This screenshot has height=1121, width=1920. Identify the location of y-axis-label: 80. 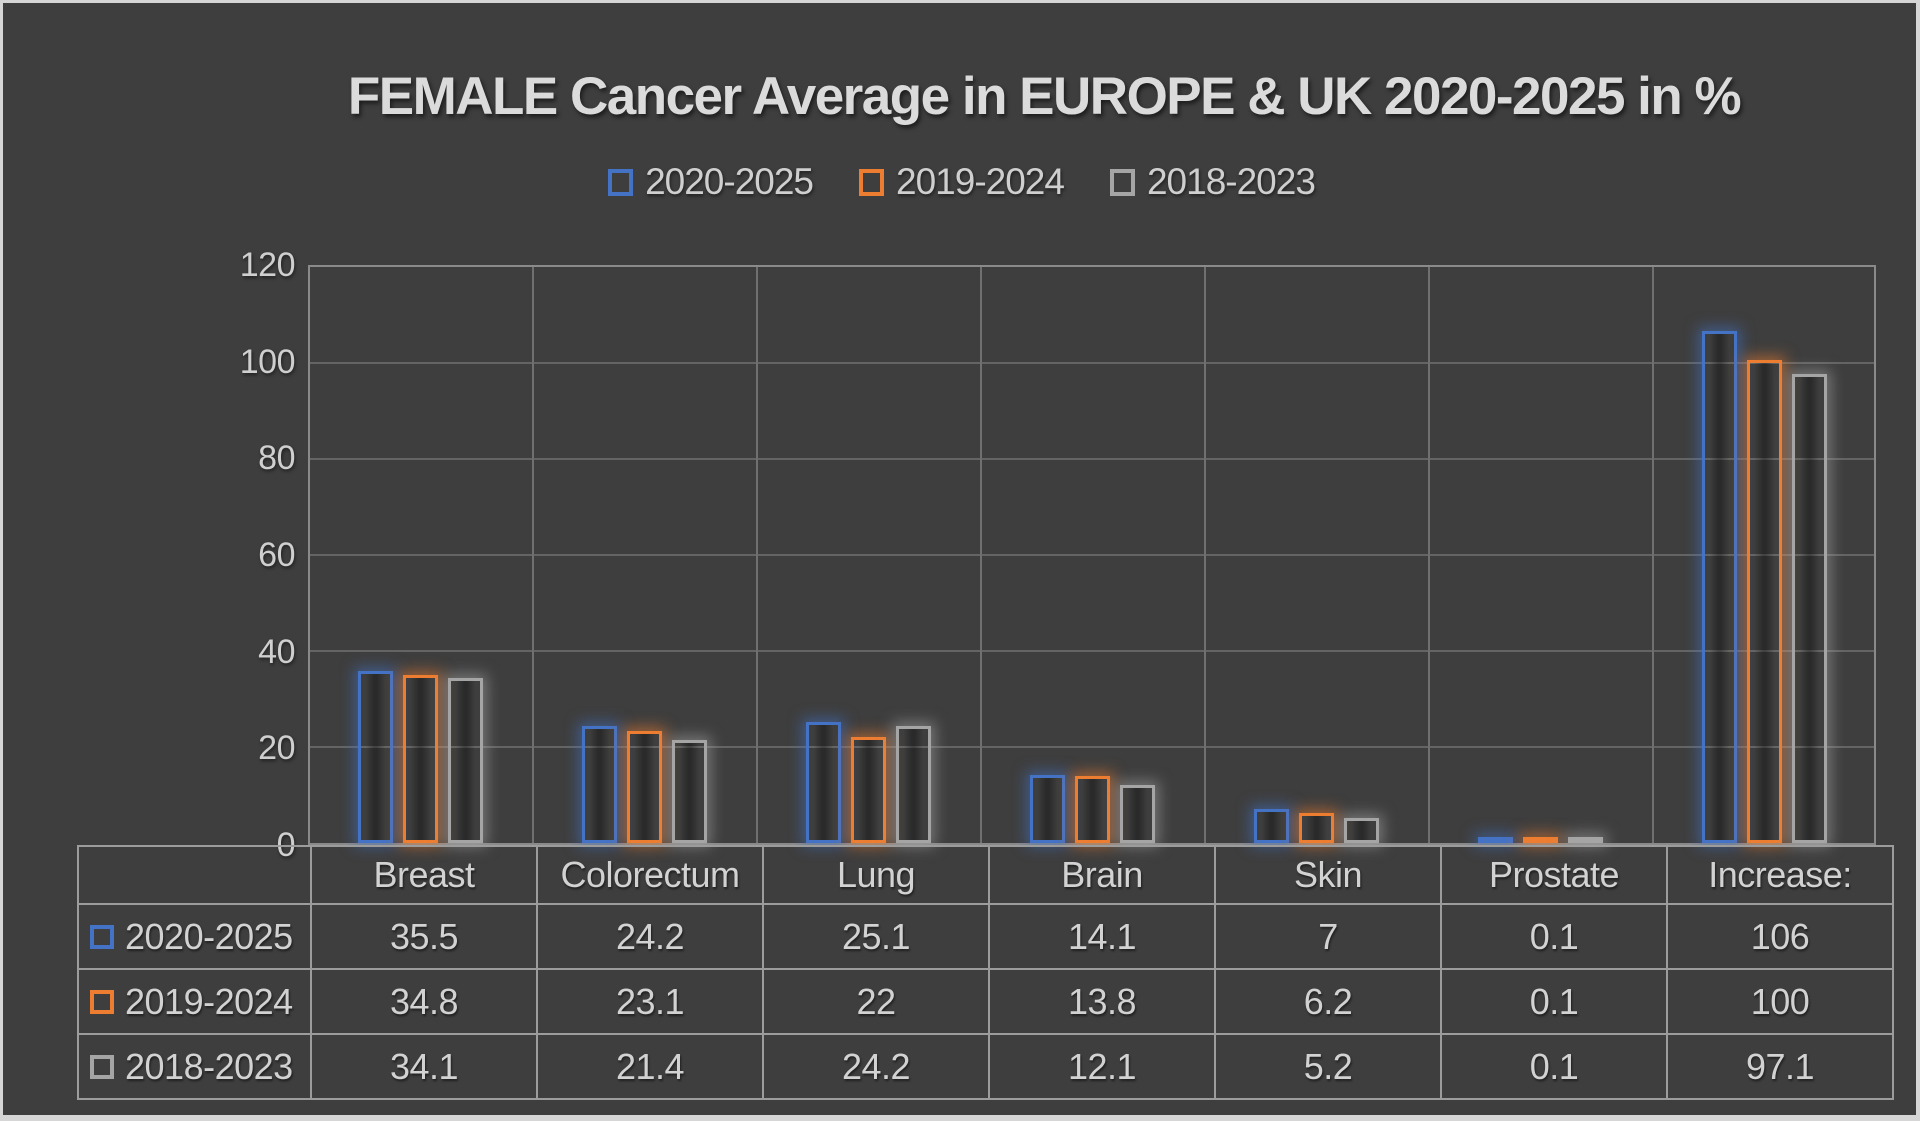
(276, 458).